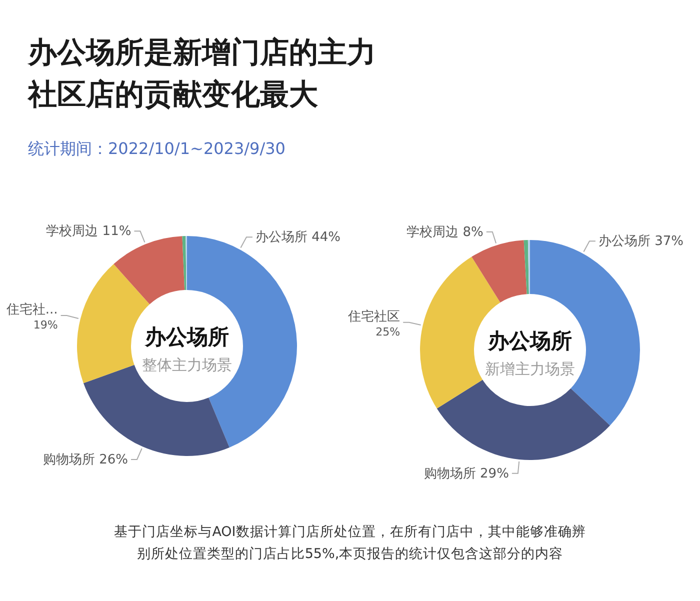 This screenshot has height=601, width=700. Describe the element at coordinates (45, 325) in the screenshot. I see `data-label: 19%` at that location.